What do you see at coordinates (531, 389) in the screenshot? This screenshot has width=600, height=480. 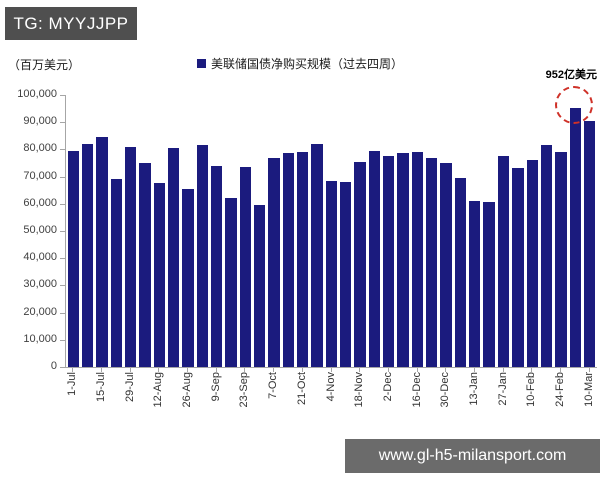 I see `x-axis-label: 10-Feb` at bounding box center [531, 389].